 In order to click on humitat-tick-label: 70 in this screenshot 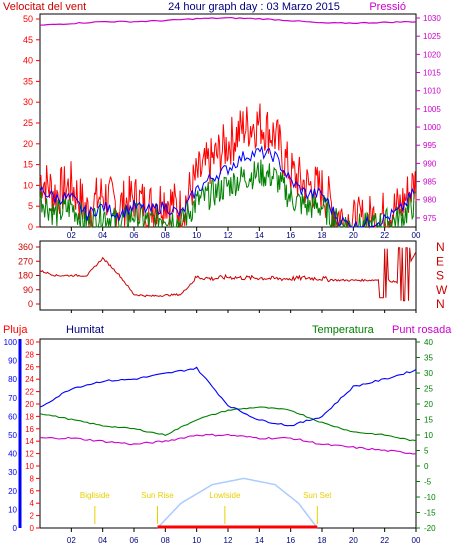, I will do `click(12, 398)`.